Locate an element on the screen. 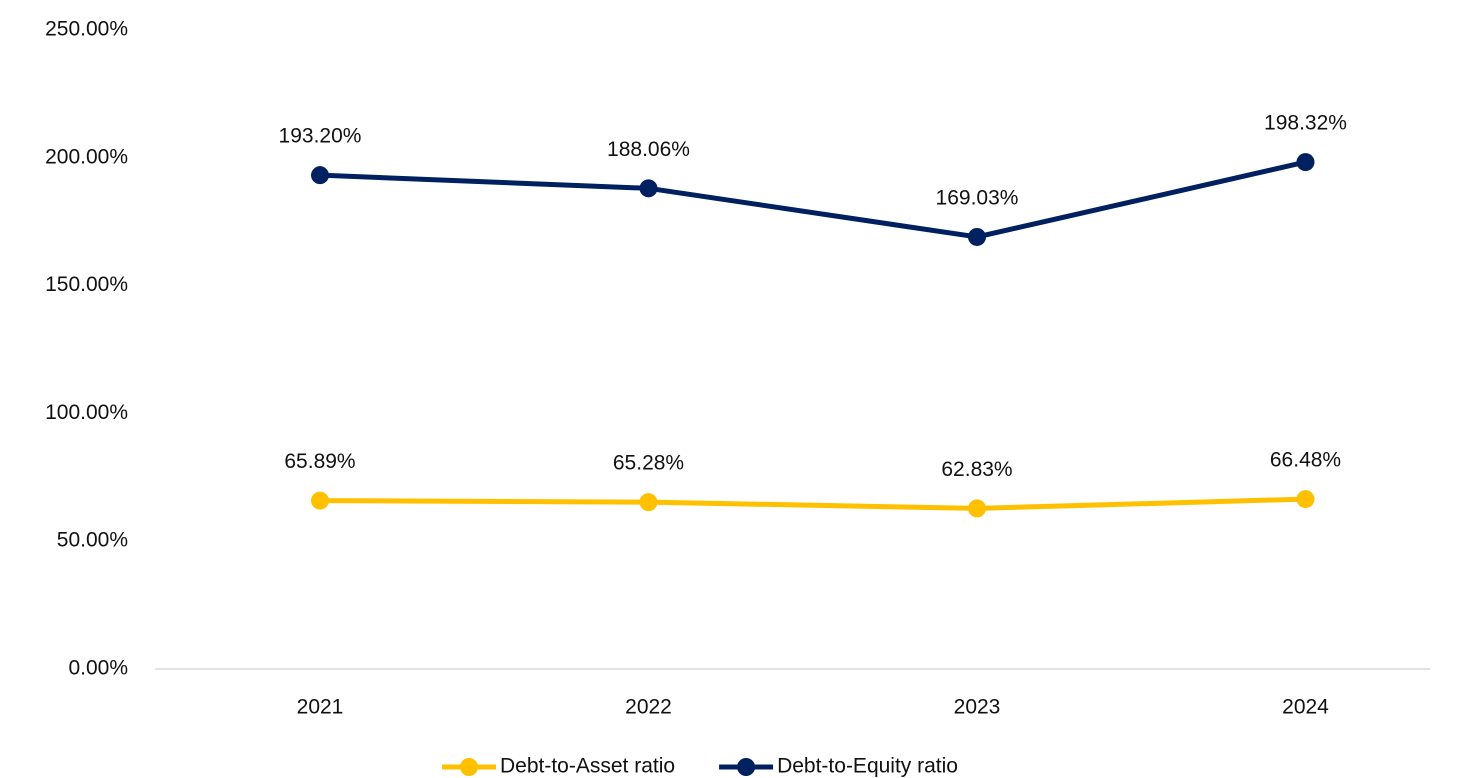 Image resolution: width=1459 pixels, height=778 pixels. x-tick-label: 2023 is located at coordinates (977, 707).